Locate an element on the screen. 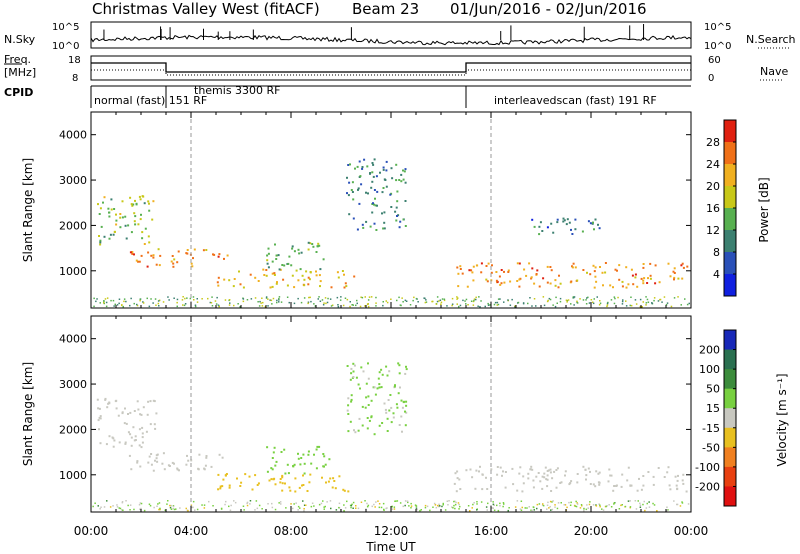  freq-series is located at coordinates (391, 67).